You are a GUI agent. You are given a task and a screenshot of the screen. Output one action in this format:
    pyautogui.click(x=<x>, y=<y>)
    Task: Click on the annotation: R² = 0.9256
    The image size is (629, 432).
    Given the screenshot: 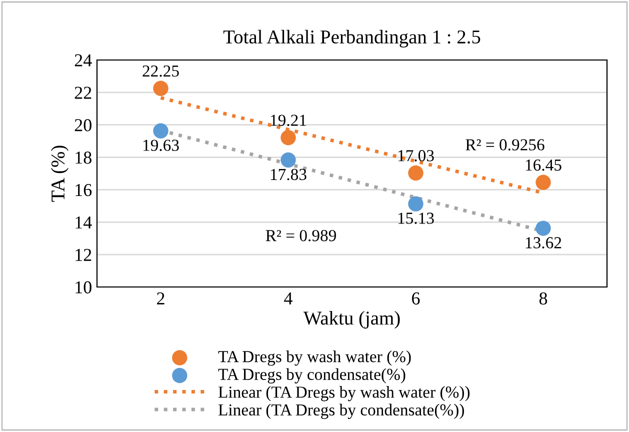 What is the action you would take?
    pyautogui.click(x=505, y=145)
    